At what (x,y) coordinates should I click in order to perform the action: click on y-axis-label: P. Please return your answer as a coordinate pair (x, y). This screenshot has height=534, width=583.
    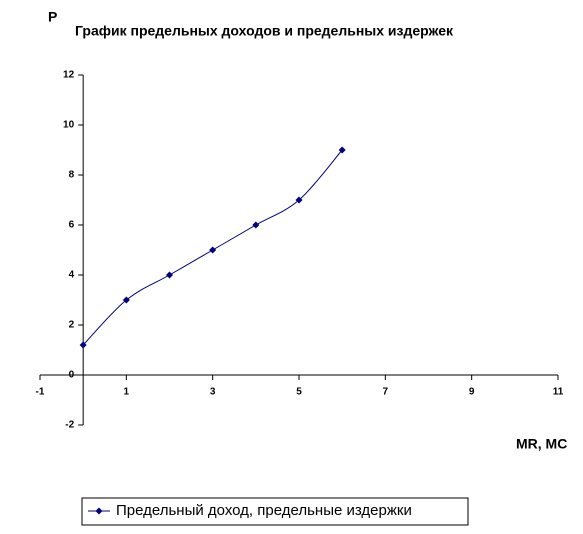
    Looking at the image, I should click on (52, 17).